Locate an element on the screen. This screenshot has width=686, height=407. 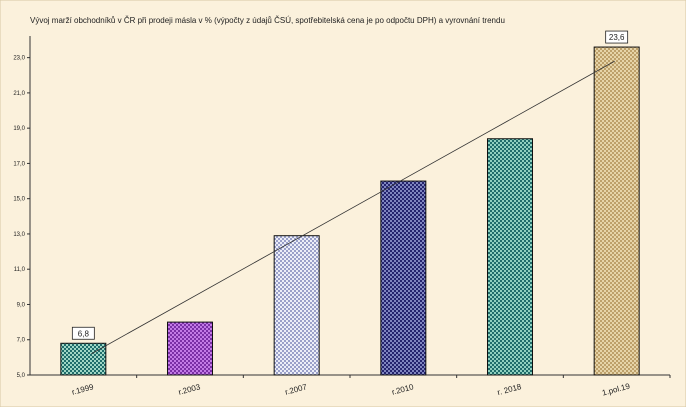
y-tick-label: 5,0 is located at coordinates (21, 376).